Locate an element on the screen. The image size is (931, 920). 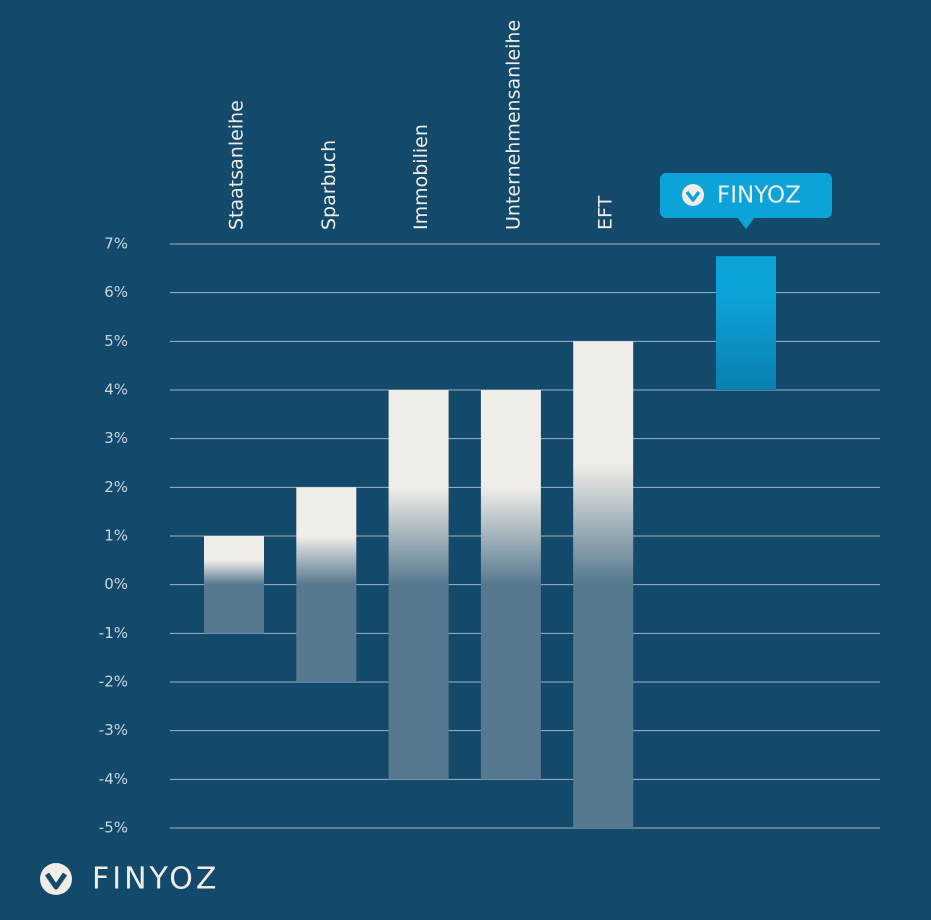
callout-box is located at coordinates (746, 195).